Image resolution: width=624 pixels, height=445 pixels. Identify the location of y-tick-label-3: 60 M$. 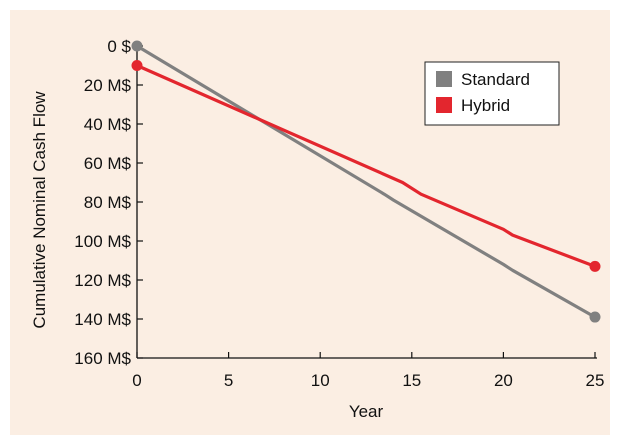
(108, 163).